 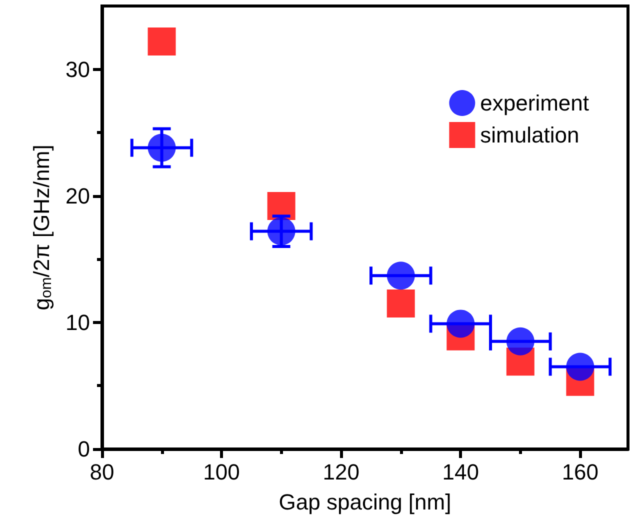 I want to click on x-tick-label: 140, so click(x=460, y=472).